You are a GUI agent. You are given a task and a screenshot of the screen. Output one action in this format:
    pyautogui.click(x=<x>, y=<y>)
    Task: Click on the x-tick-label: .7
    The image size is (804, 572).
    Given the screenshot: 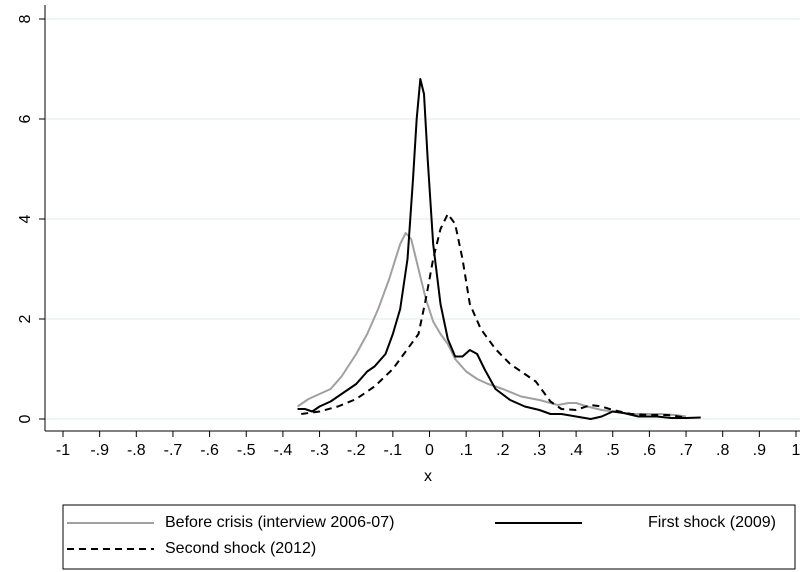 What is the action you would take?
    pyautogui.click(x=685, y=450)
    